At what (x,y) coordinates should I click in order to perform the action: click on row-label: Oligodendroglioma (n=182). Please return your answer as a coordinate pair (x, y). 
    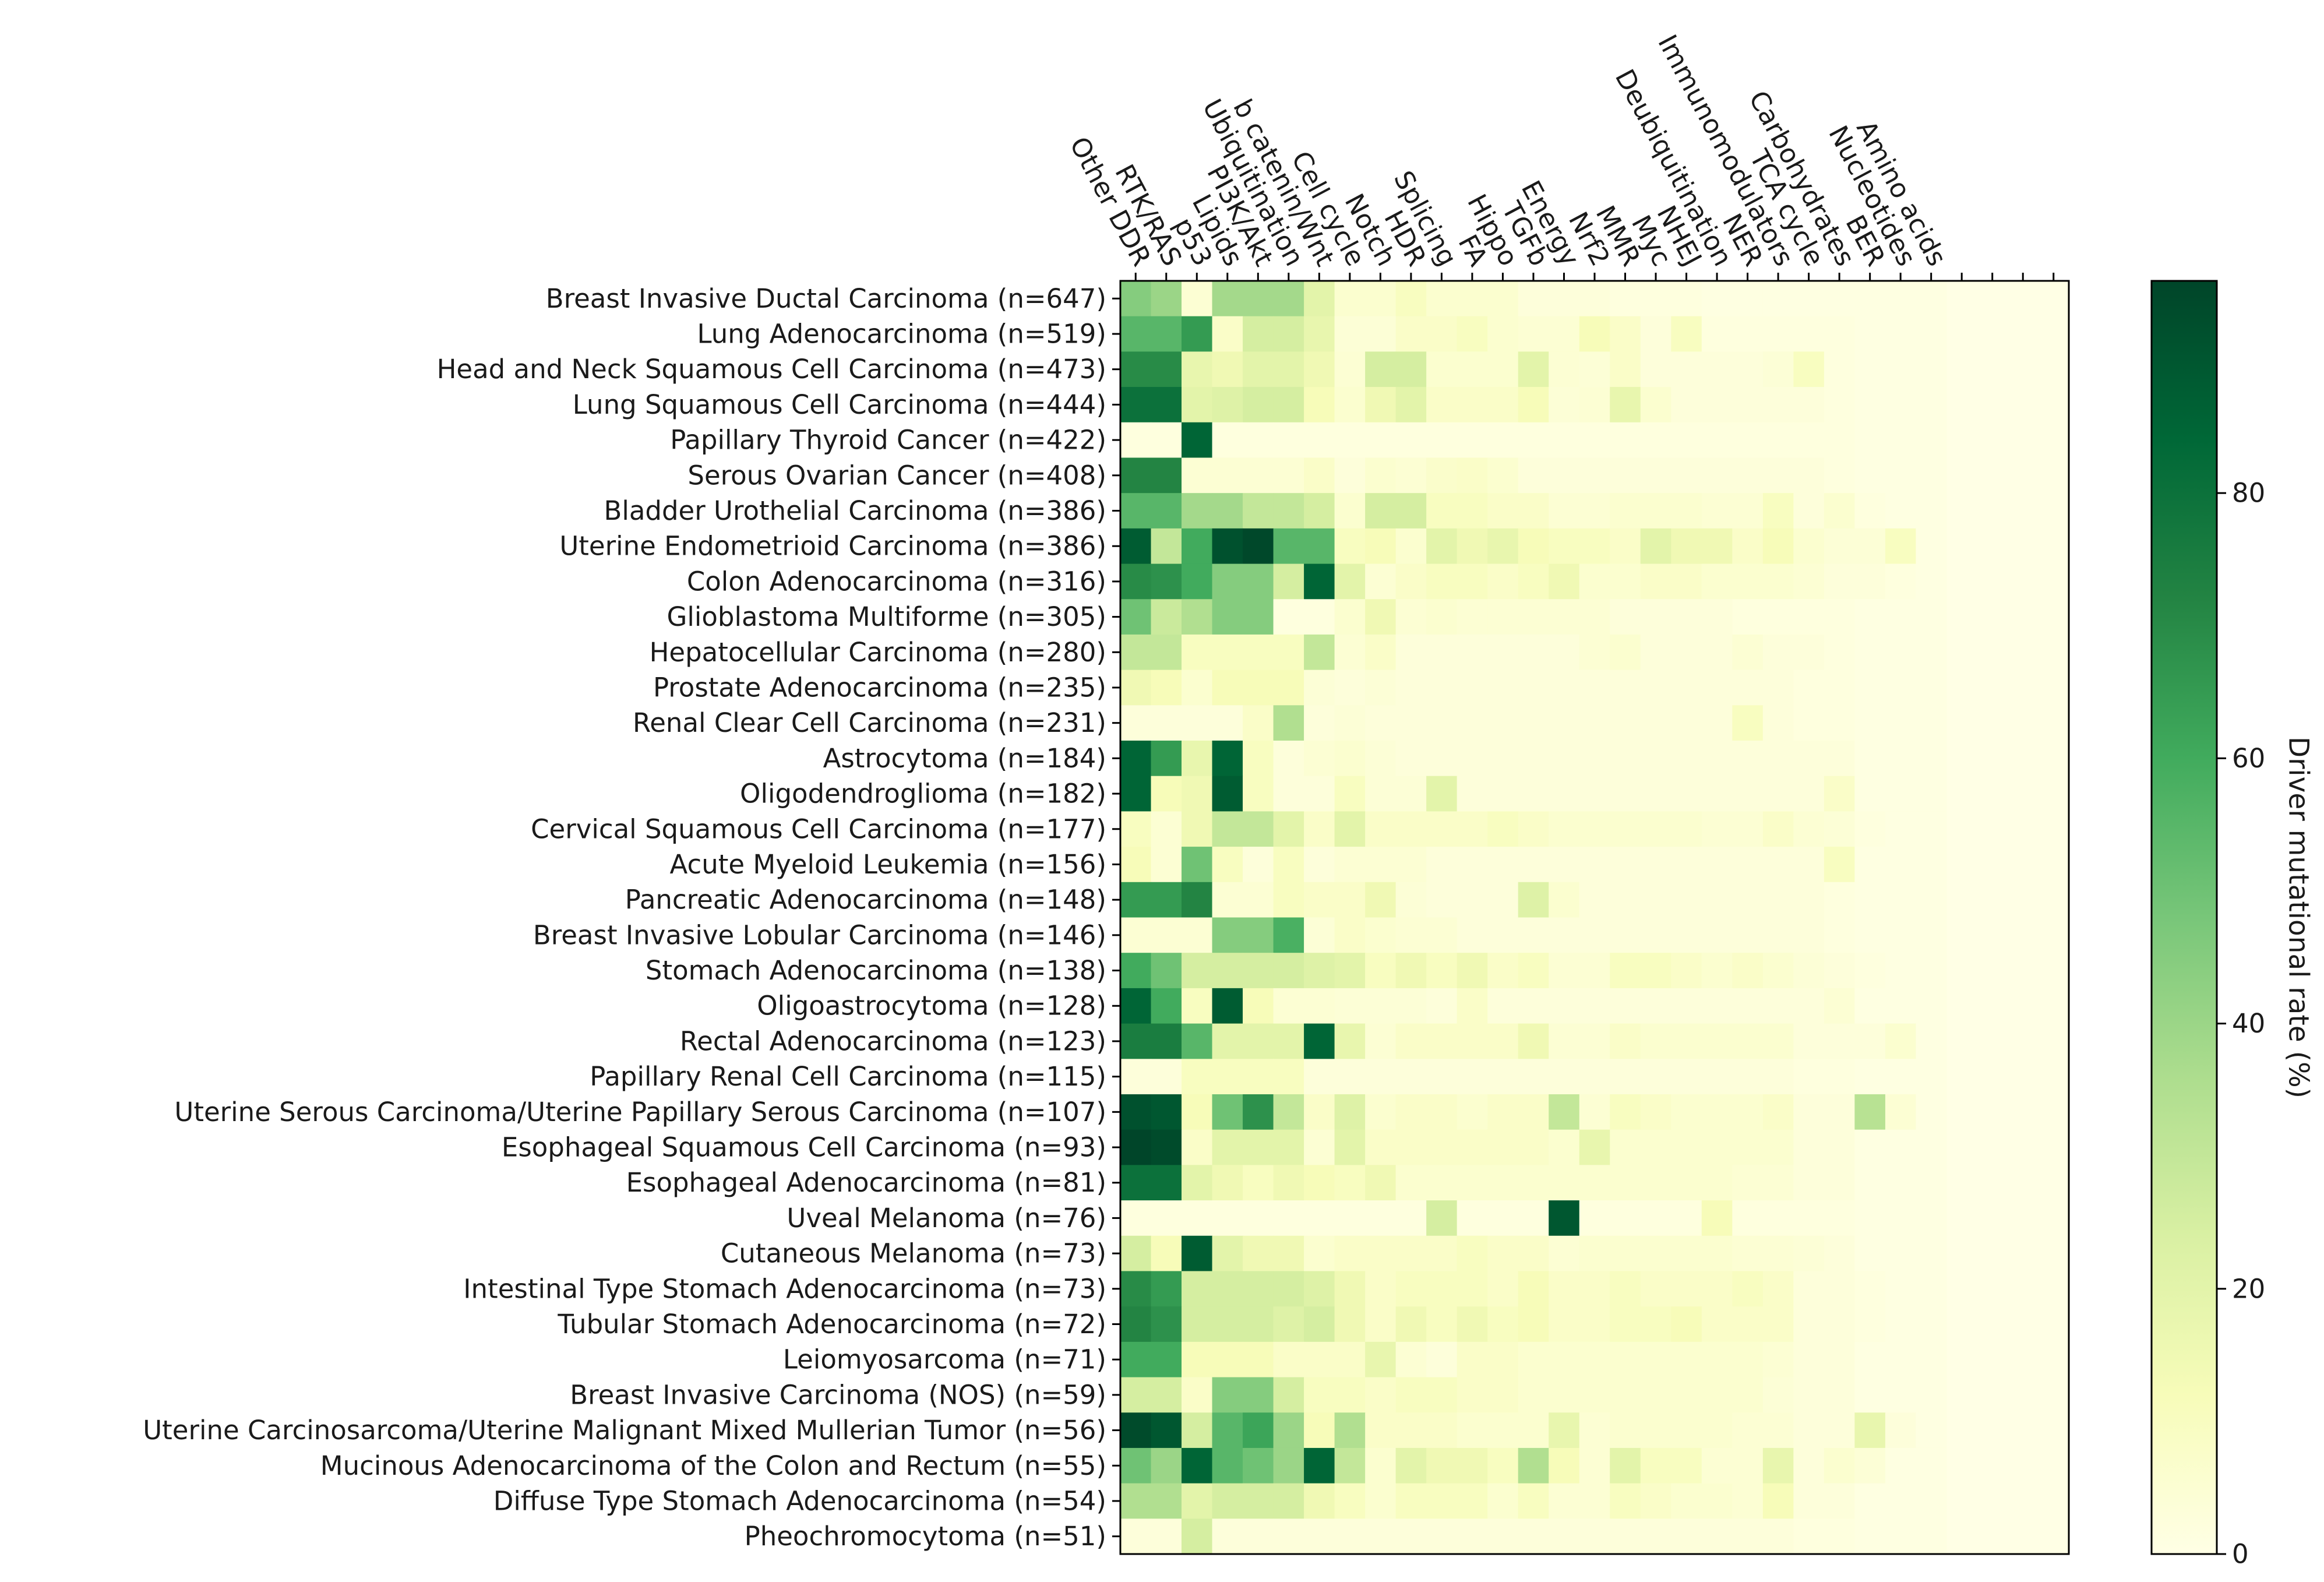
    Looking at the image, I should click on (923, 793).